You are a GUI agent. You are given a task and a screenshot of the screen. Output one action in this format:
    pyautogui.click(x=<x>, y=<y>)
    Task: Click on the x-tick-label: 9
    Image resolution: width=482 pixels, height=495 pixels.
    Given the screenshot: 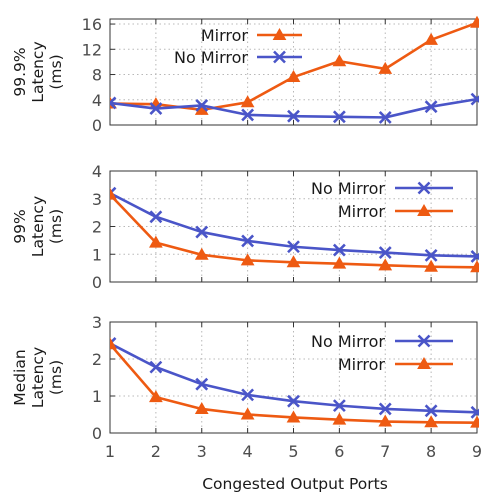 What is the action you would take?
    pyautogui.click(x=477, y=451)
    